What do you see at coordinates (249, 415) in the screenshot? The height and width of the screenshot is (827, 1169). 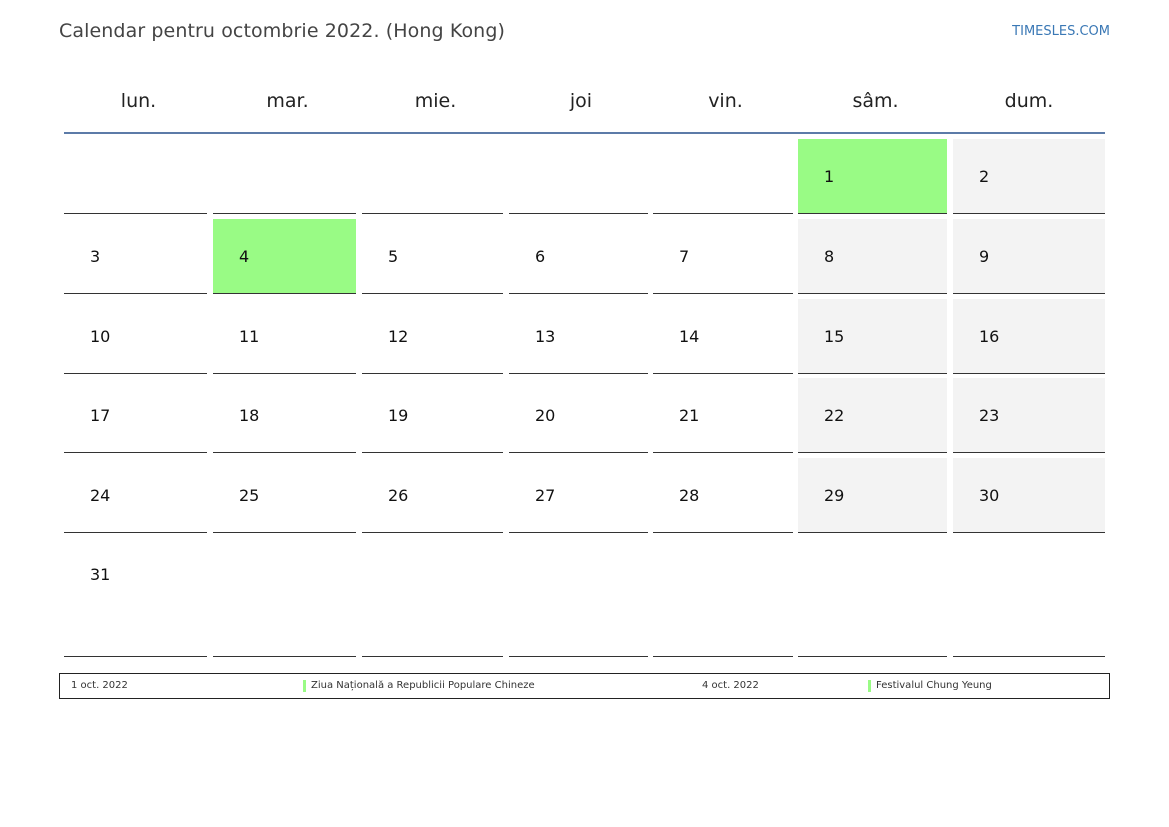 I see `day-number: 18` at bounding box center [249, 415].